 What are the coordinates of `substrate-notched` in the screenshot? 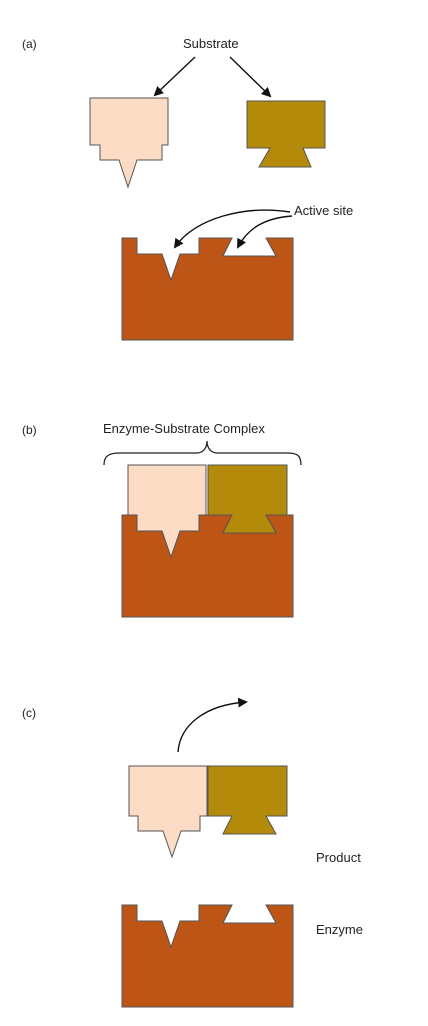 It's located at (286, 134).